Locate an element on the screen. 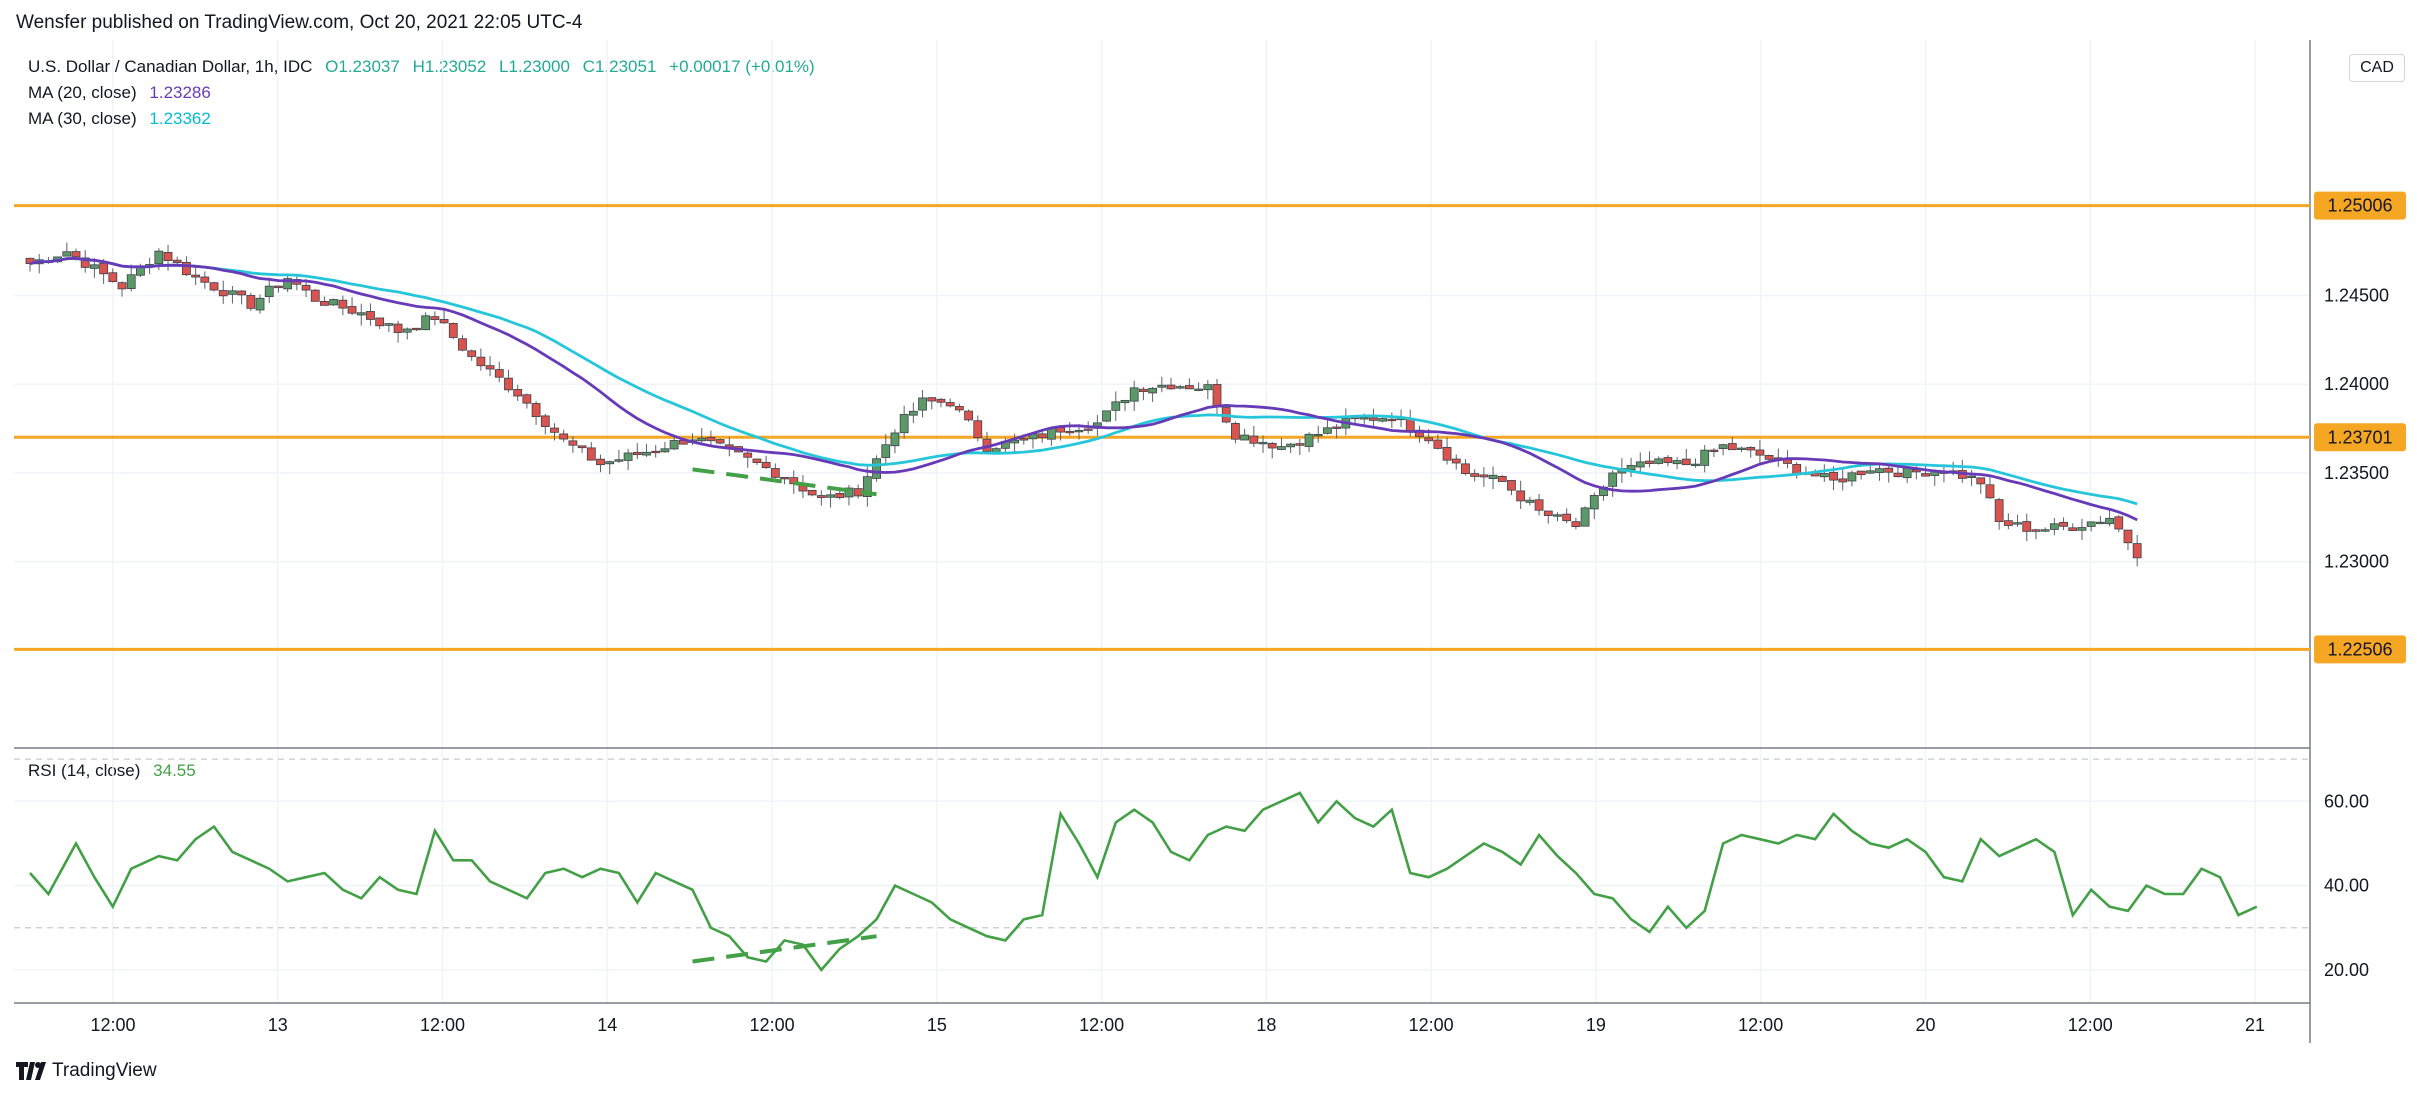 Image resolution: width=2425 pixels, height=1099 pixels. x-tick-label: 21 is located at coordinates (2255, 1025).